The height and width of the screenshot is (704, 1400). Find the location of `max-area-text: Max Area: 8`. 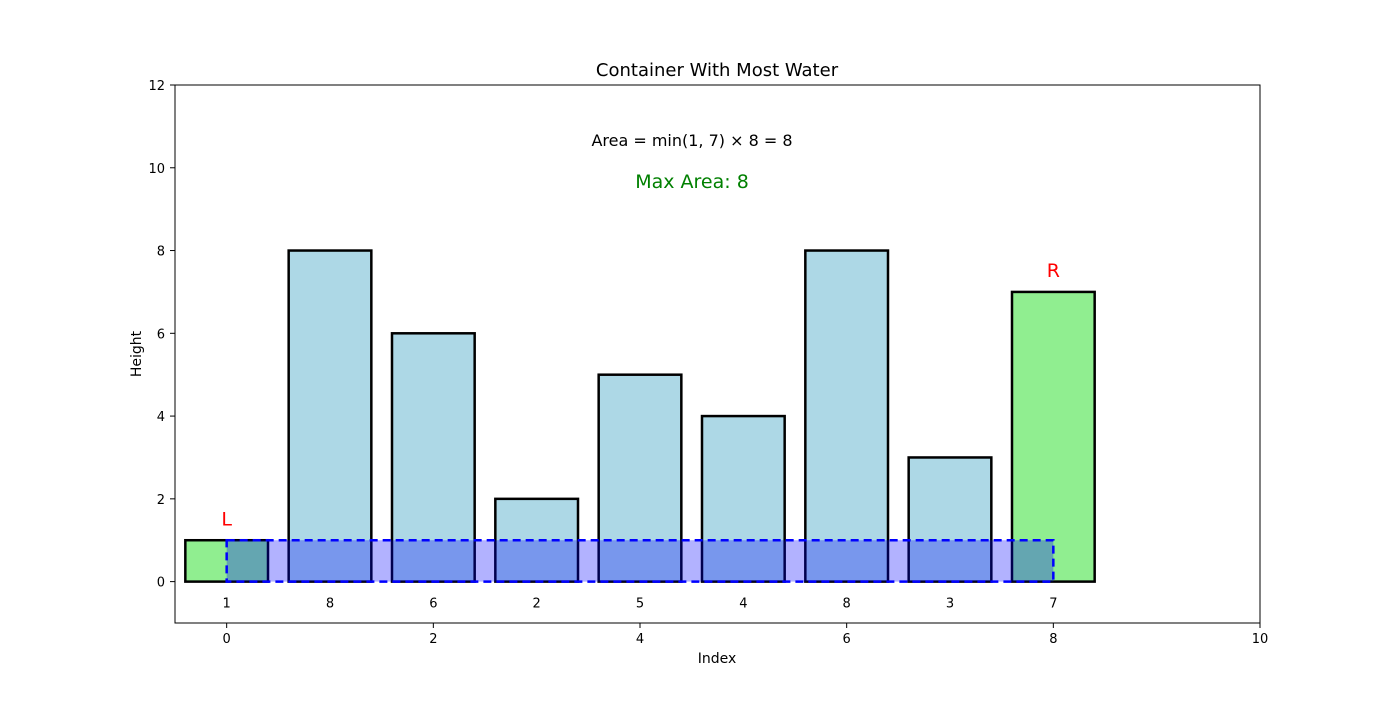

max-area-text: Max Area: 8 is located at coordinates (692, 182).